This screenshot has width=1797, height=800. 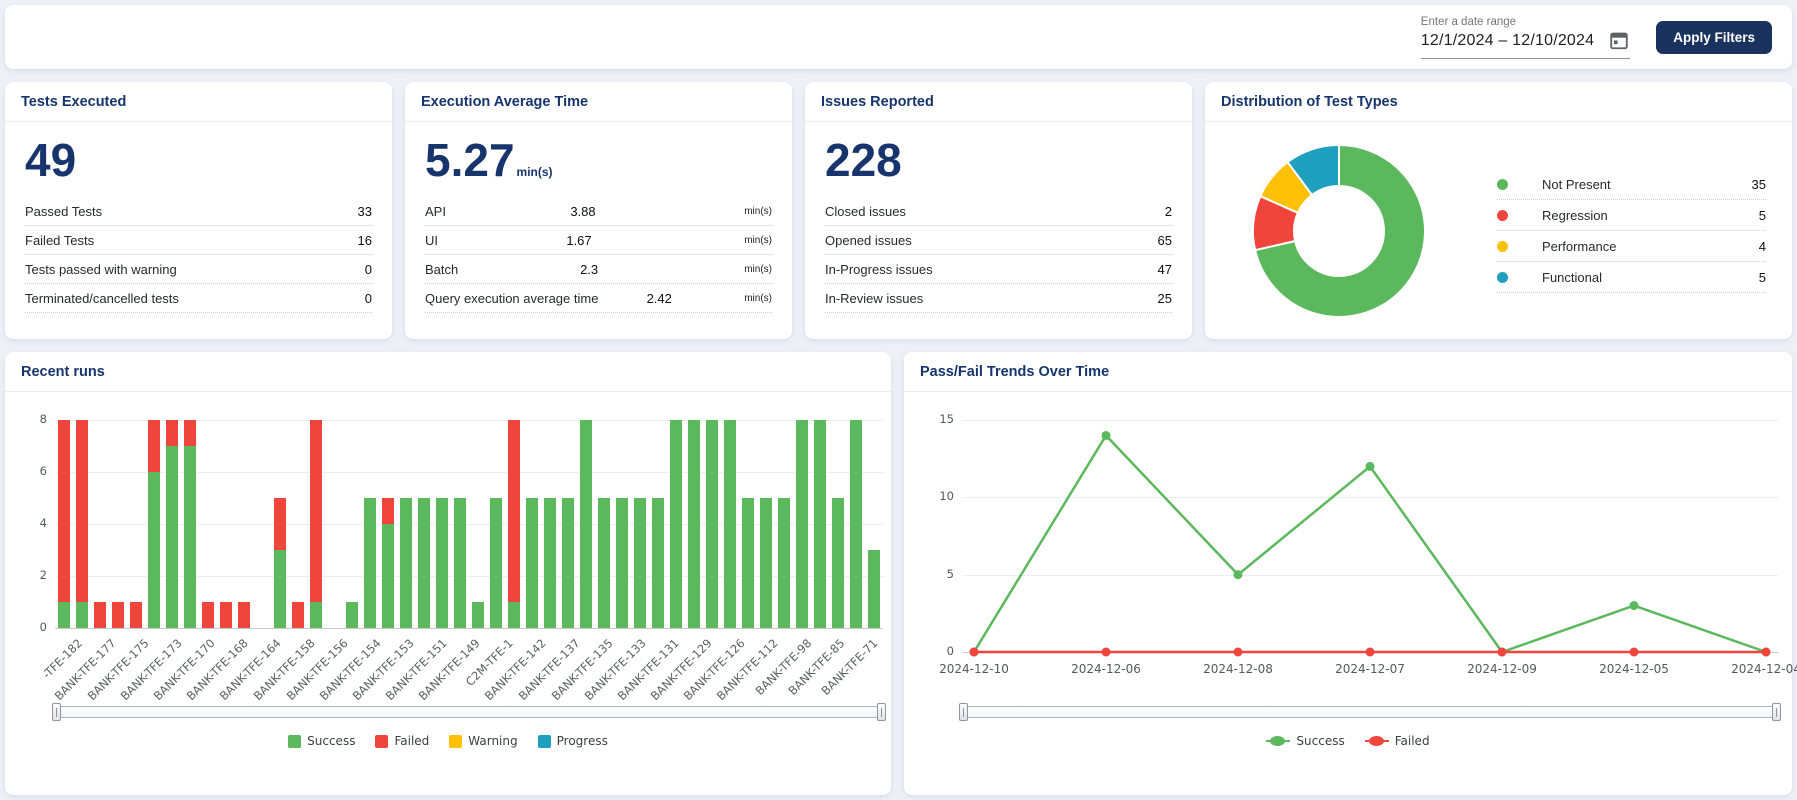 What do you see at coordinates (1714, 37) in the screenshot?
I see `apply-filters-button: Apply Filters` at bounding box center [1714, 37].